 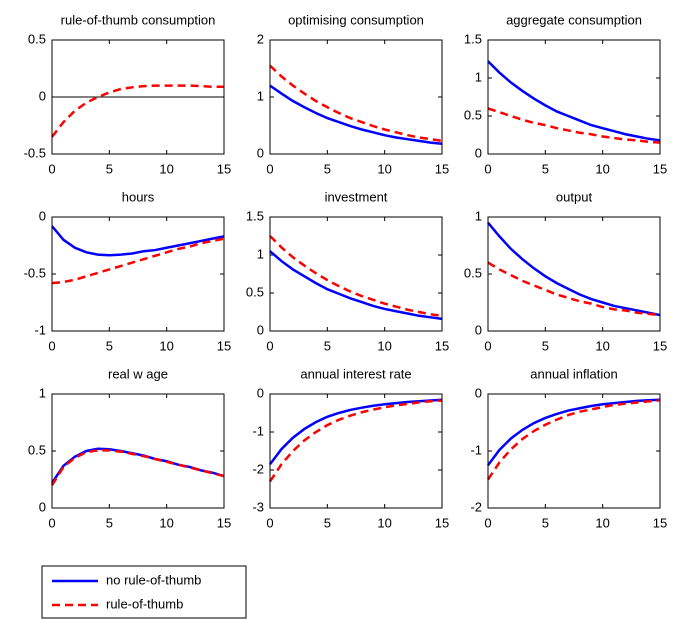 What do you see at coordinates (573, 373) in the screenshot?
I see `subplot-title: annual inflation` at bounding box center [573, 373].